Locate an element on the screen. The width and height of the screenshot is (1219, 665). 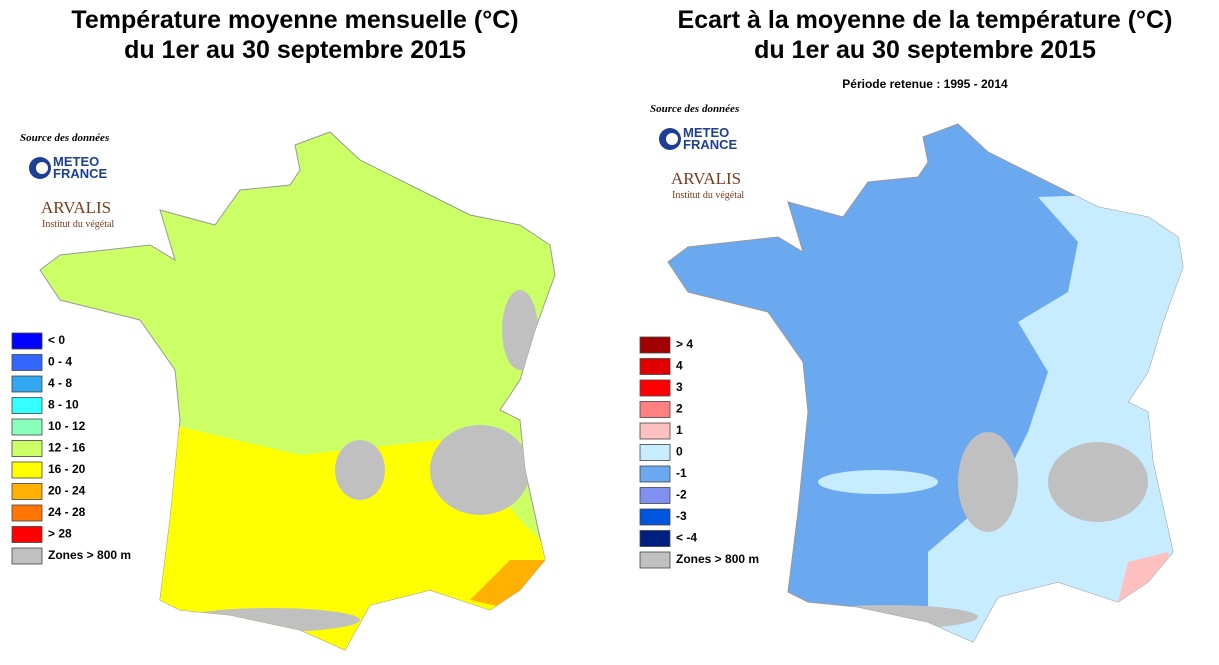
subtitle: Période retenue : 1995 - 2014 is located at coordinates (925, 84).